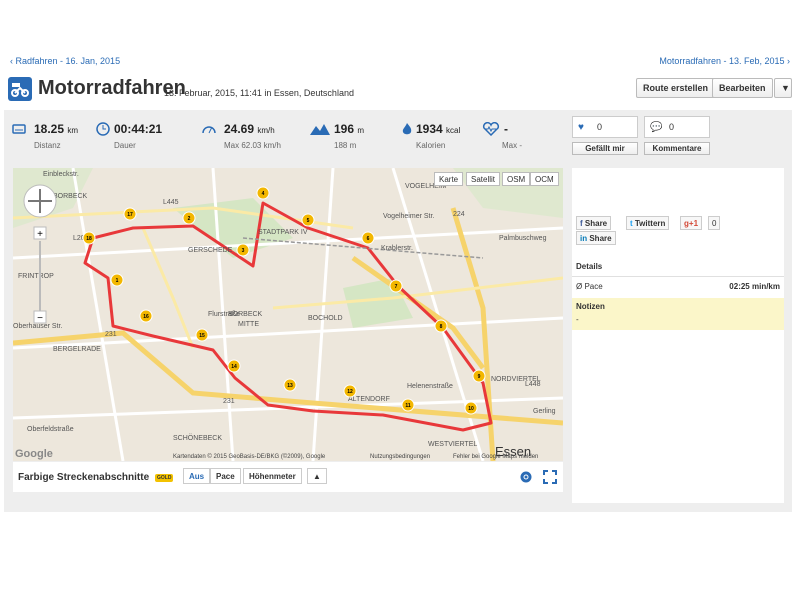  What do you see at coordinates (677, 127) in the screenshot?
I see `comment-count-box: 💬 0` at bounding box center [677, 127].